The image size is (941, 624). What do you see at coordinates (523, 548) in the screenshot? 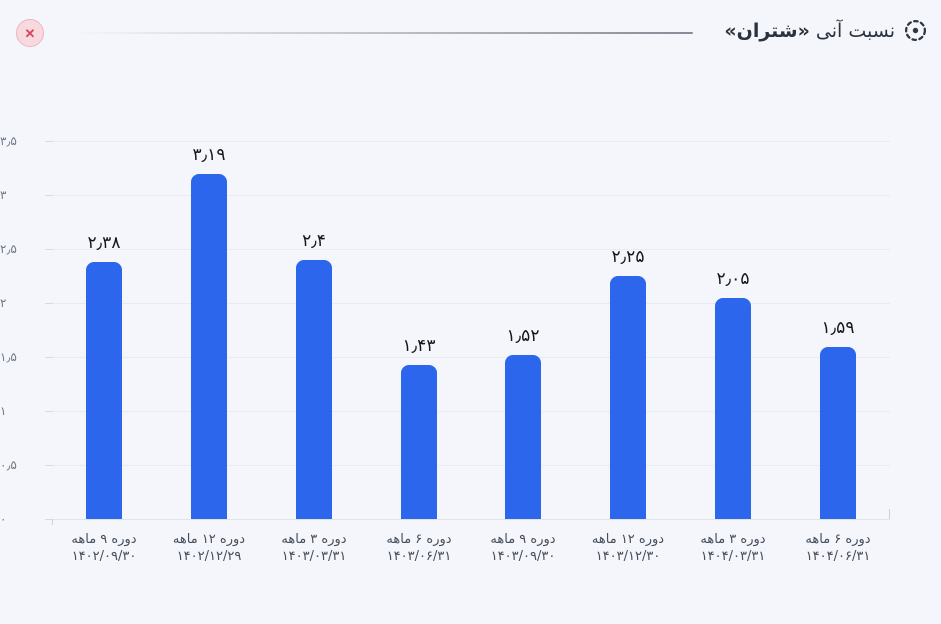
I see `x-axis-label: دوره ۹ ماهه ۱۴۰۳/۰۹/۳۰` at bounding box center [523, 548].